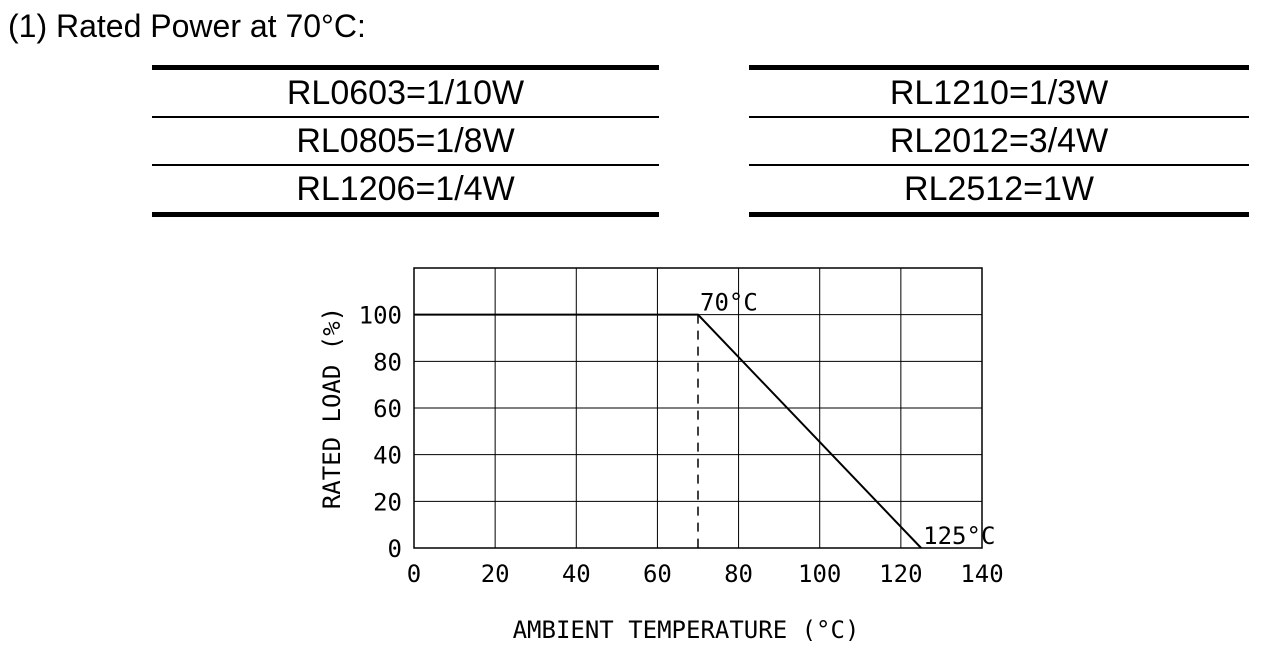 This screenshot has height=656, width=1274. Describe the element at coordinates (576, 574) in the screenshot. I see `x-tick-label: 40` at that location.